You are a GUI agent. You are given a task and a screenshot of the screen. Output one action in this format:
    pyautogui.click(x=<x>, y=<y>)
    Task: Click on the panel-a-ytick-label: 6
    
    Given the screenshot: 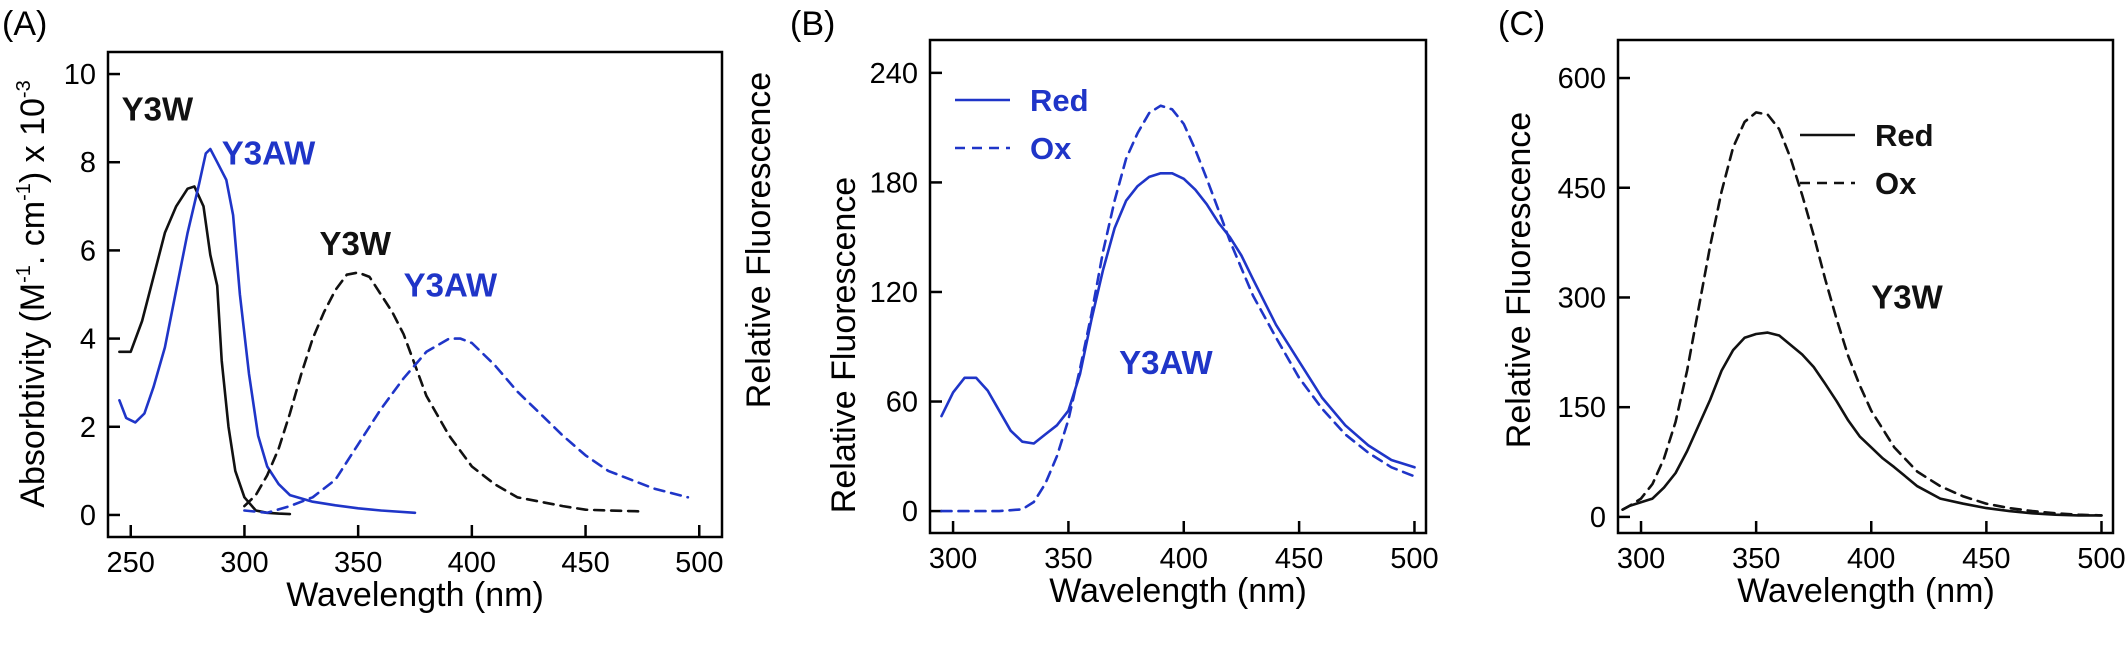 What is the action you would take?
    pyautogui.click(x=88, y=251)
    